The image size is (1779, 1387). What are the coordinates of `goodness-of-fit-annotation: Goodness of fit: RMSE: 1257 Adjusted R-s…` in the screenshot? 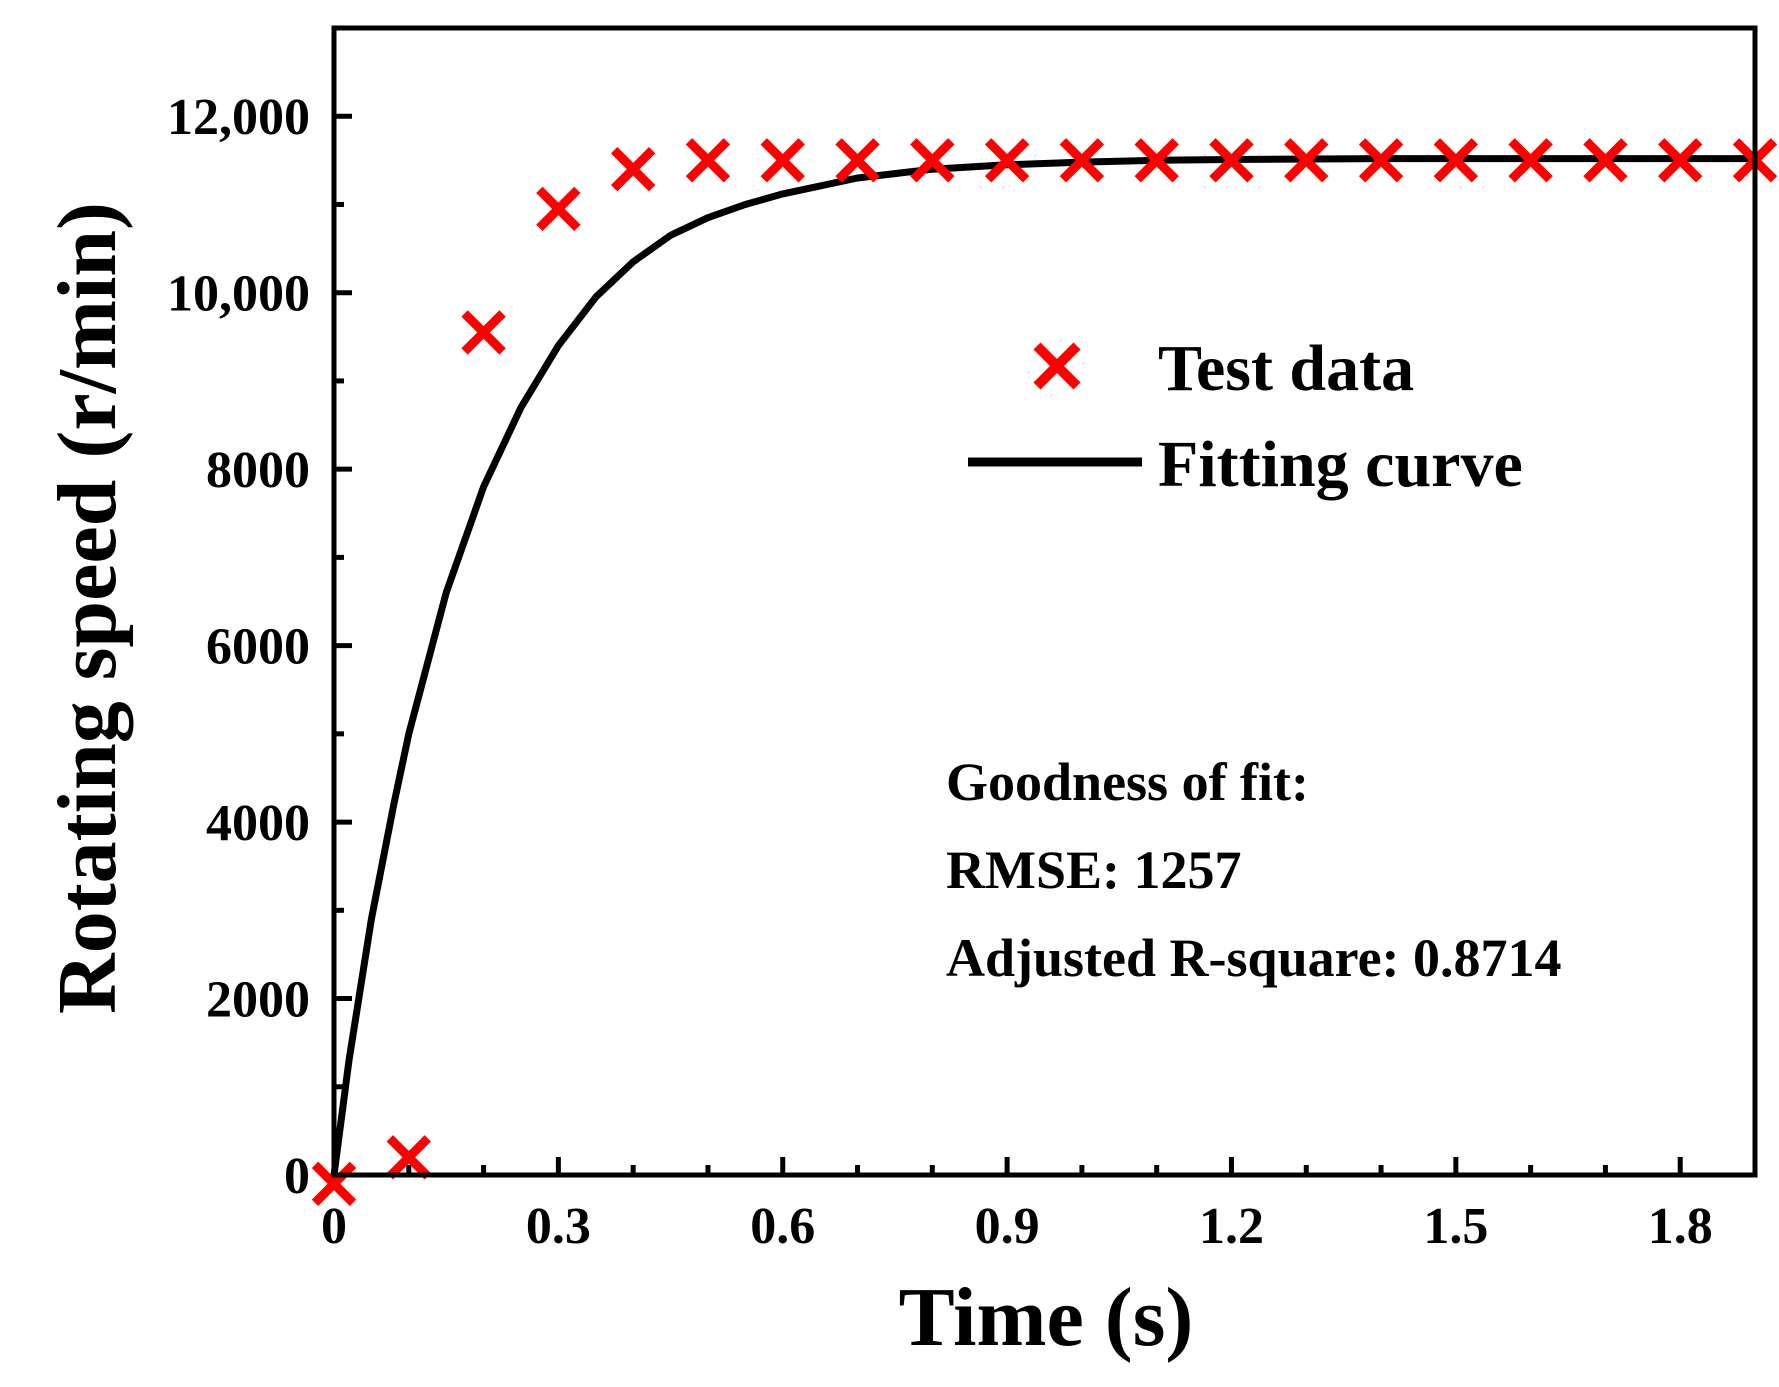 It's located at (1254, 870).